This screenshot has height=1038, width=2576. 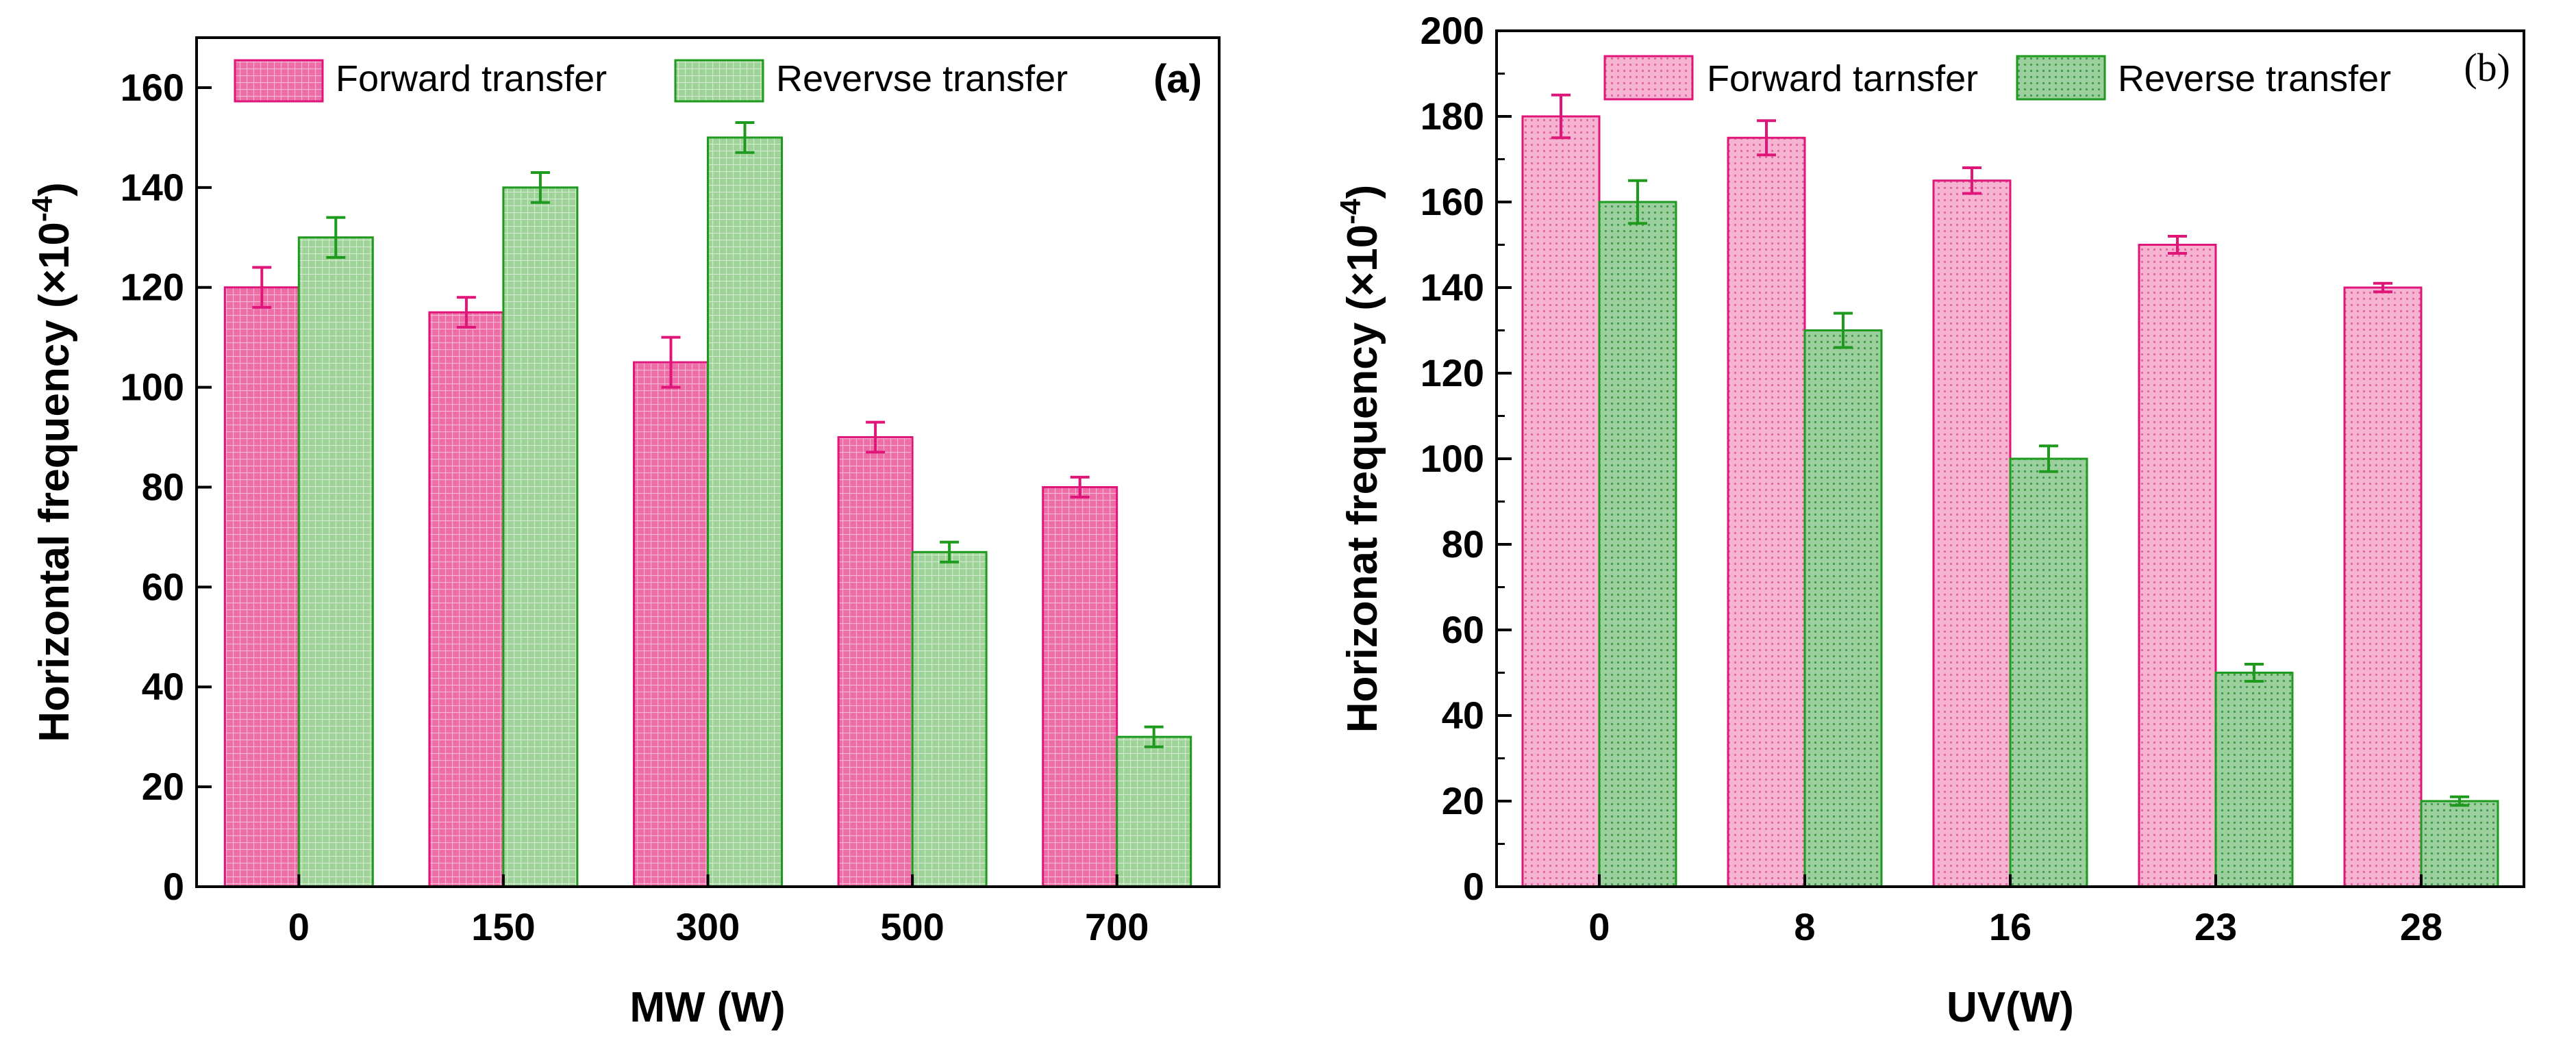 I want to click on b-y-axis-label-close: ), so click(x=1362, y=192).